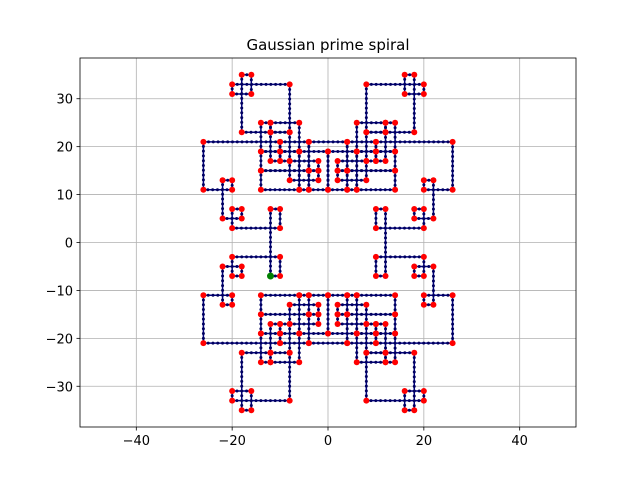 This screenshot has width=640, height=480. Describe the element at coordinates (59, 387) in the screenshot. I see `y-tick-label: −30` at that location.